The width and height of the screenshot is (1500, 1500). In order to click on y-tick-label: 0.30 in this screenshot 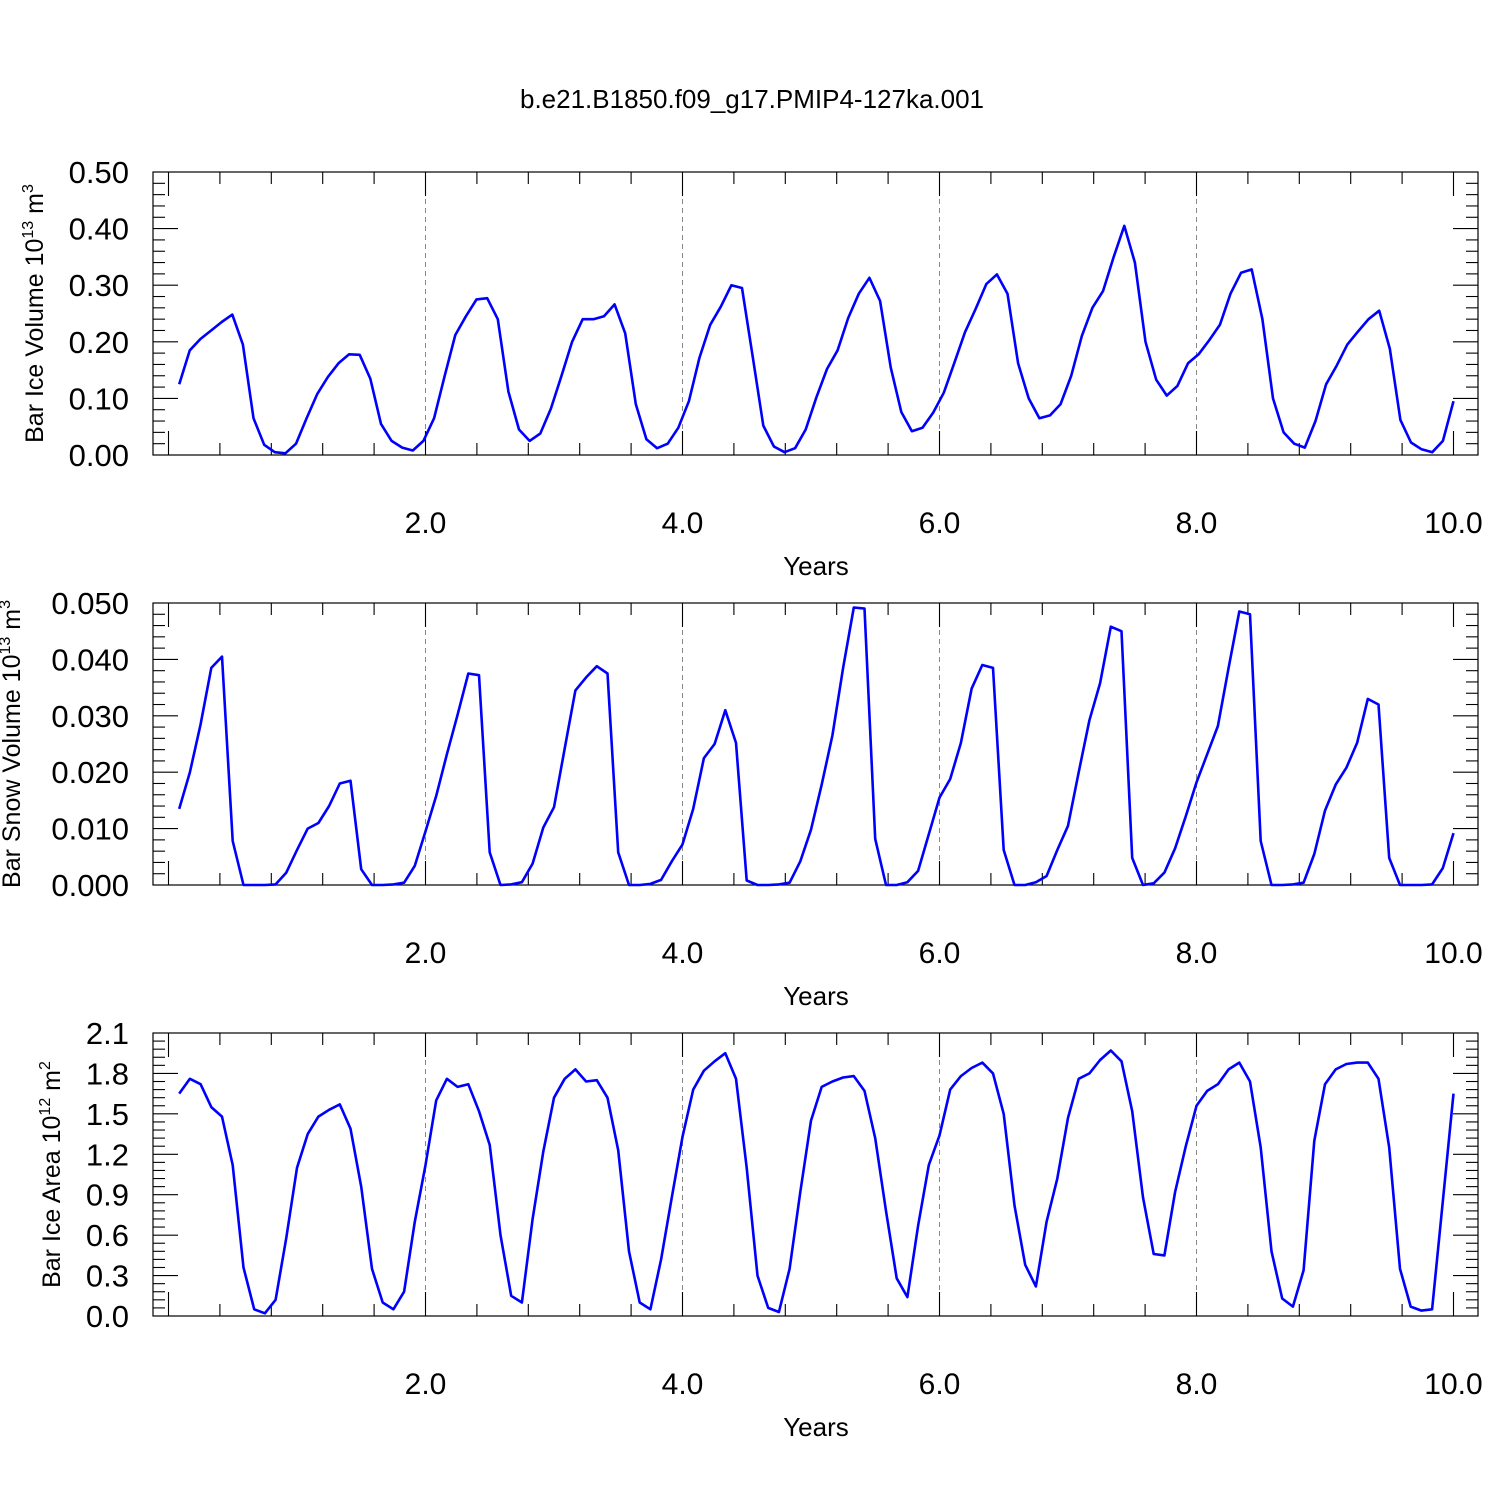, I will do `click(99, 285)`.